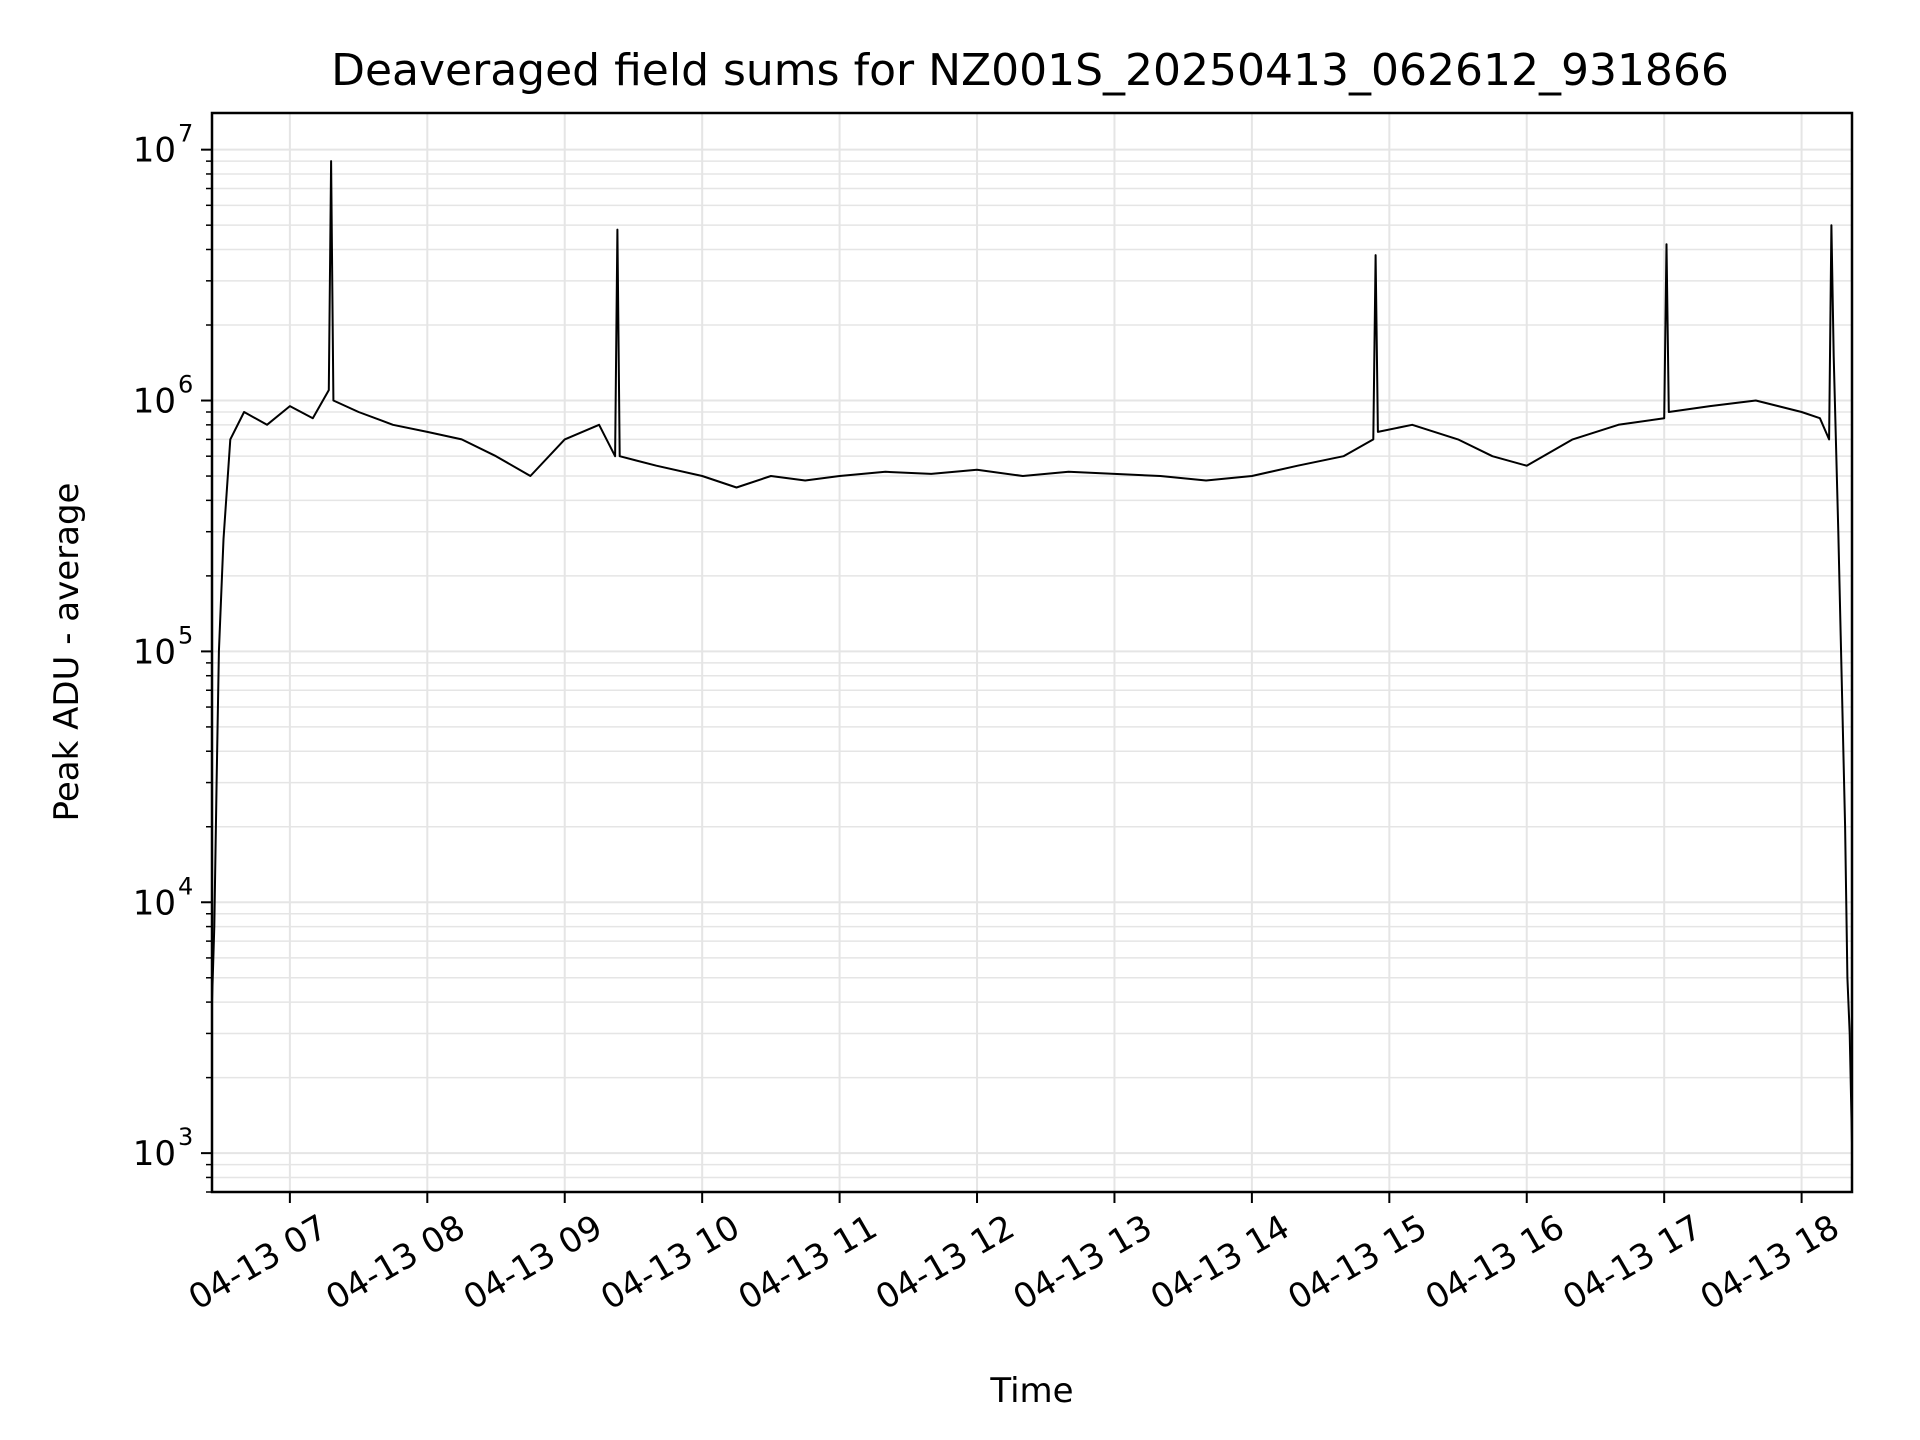  What do you see at coordinates (1031, 1391) in the screenshot?
I see `x-axis-label: Time` at bounding box center [1031, 1391].